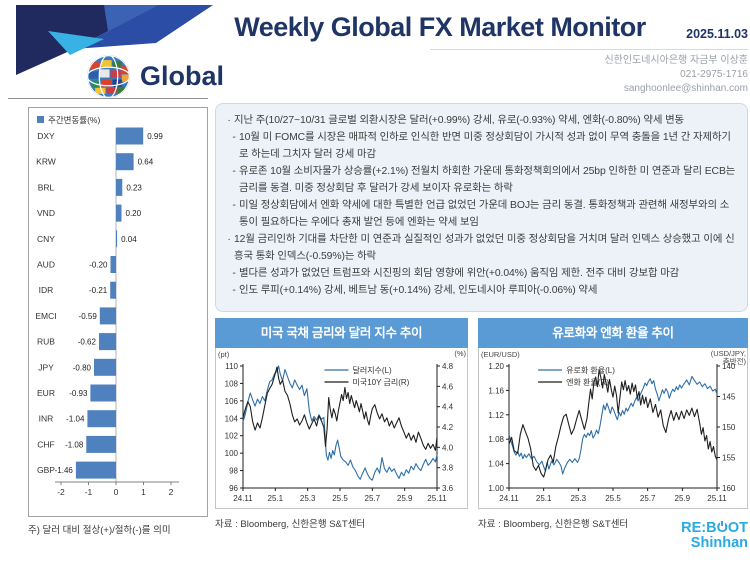 This screenshot has height=563, width=750. Describe the element at coordinates (729, 427) in the screenshot. I see `svg-text: 150` at that location.